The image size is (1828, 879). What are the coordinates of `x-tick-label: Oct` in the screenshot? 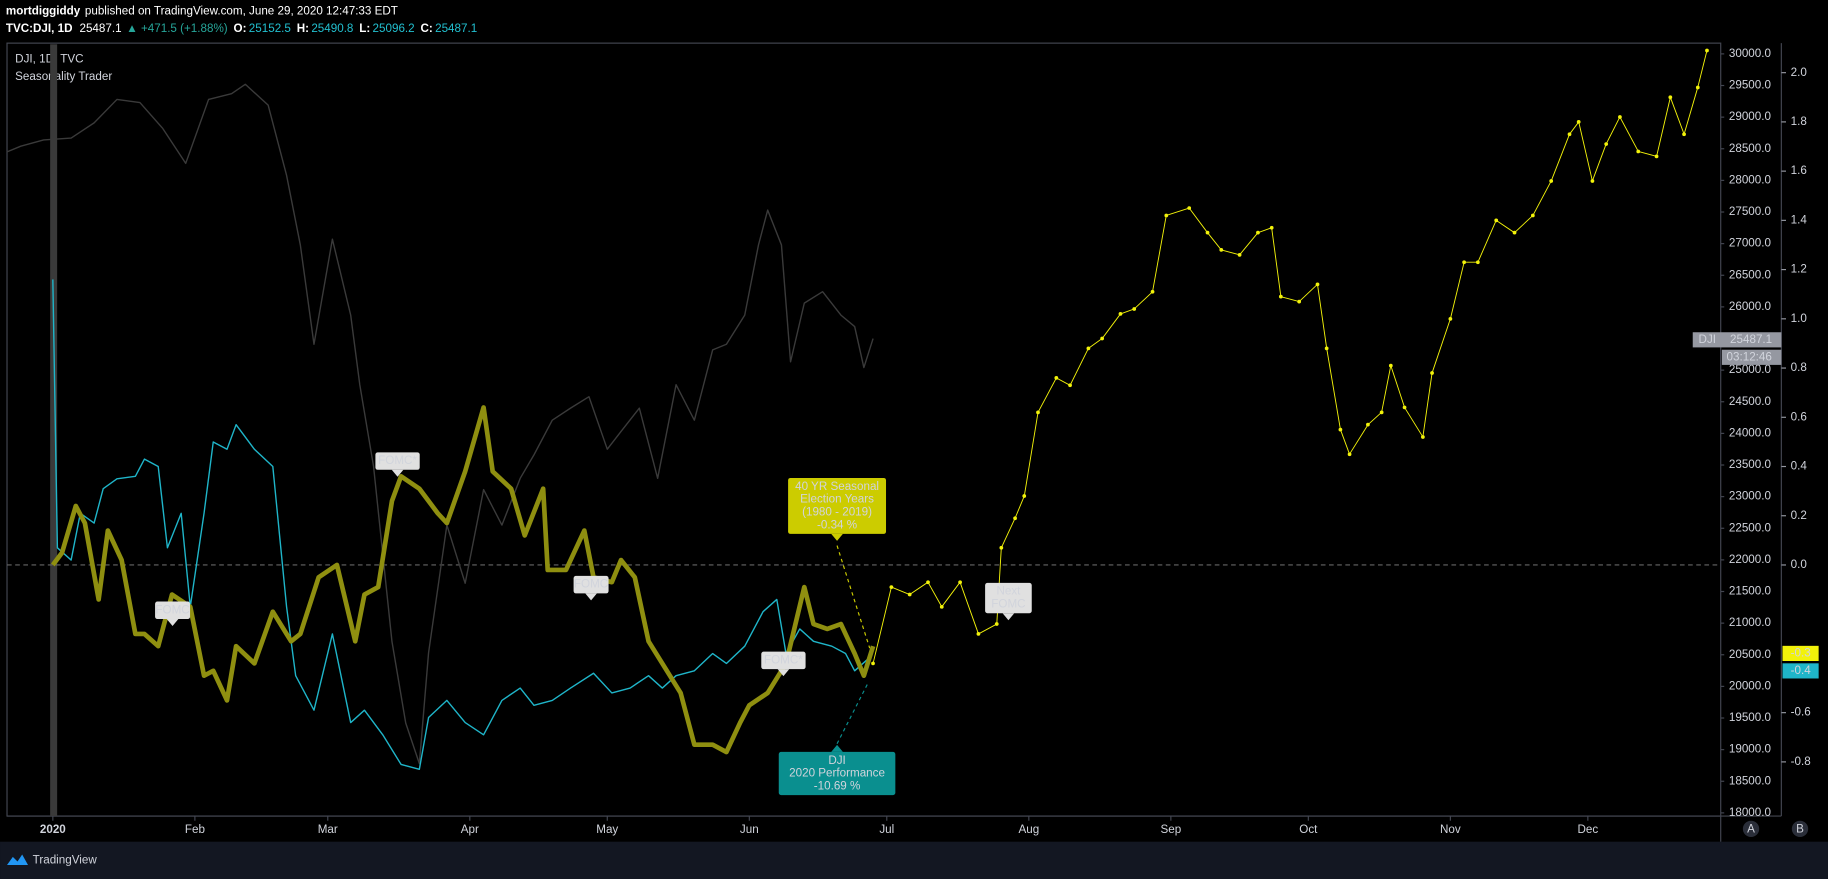 It's located at (1308, 829).